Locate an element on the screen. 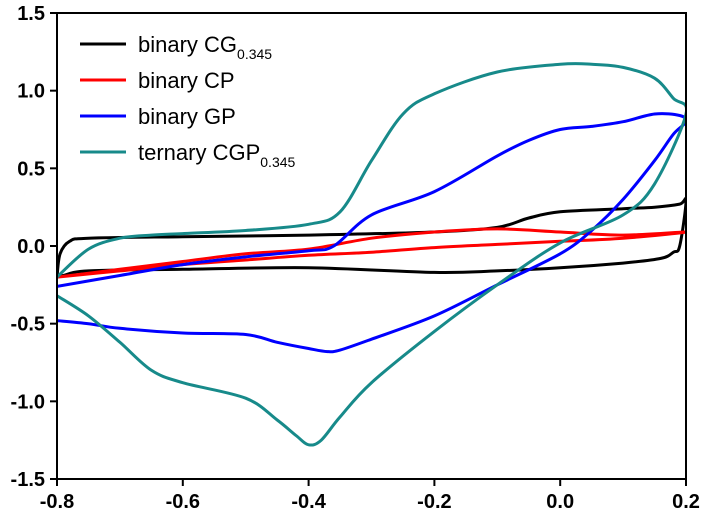 This screenshot has height=515, width=703. y-tick-label: 1.5 is located at coordinates (31, 14).